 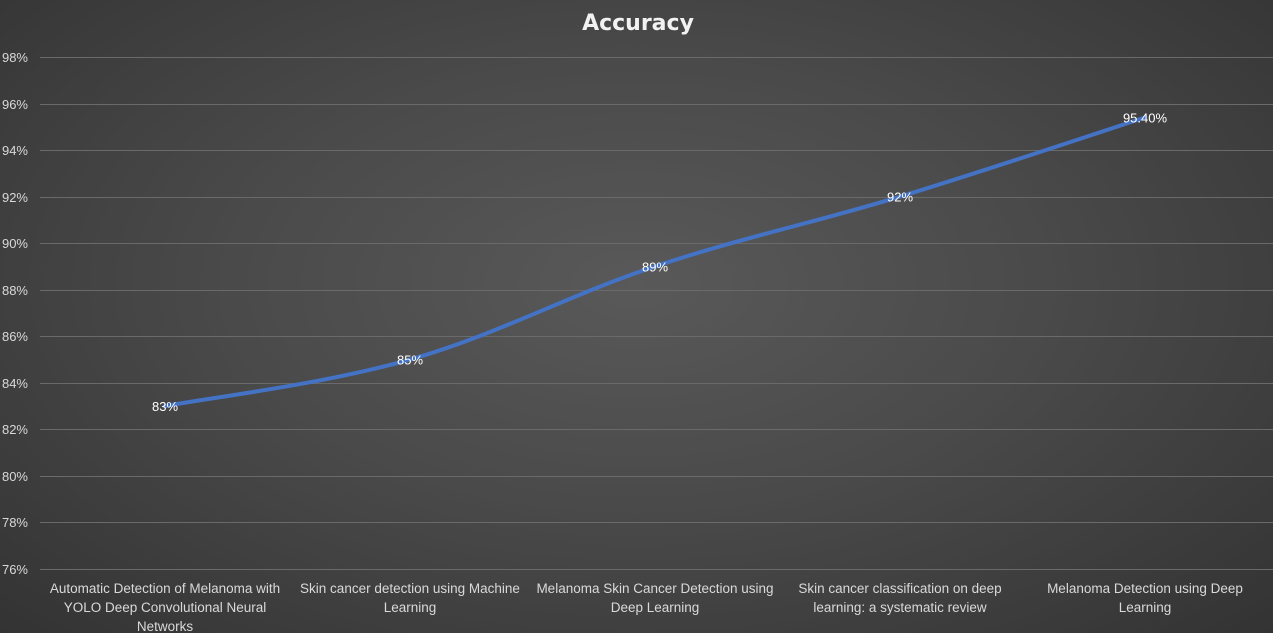 What do you see at coordinates (1145, 598) in the screenshot?
I see `x-tick-label: Melanoma Detection using Deep Learning` at bounding box center [1145, 598].